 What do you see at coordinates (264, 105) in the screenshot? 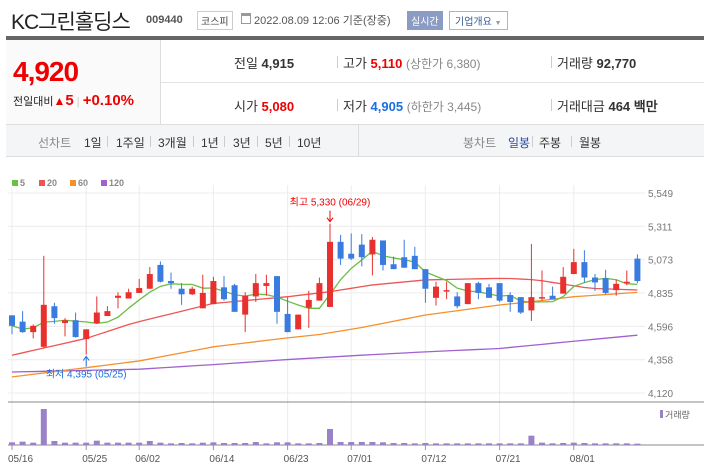
I see `open: 시가 5,080` at bounding box center [264, 105].